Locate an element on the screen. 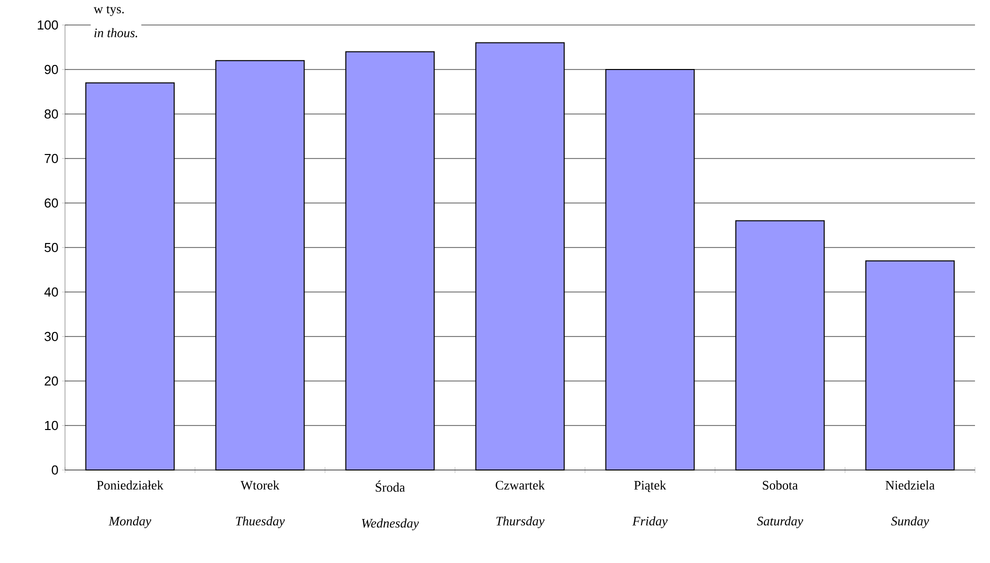 This screenshot has height=563, width=990. y-tick-label: 50 is located at coordinates (51, 247).